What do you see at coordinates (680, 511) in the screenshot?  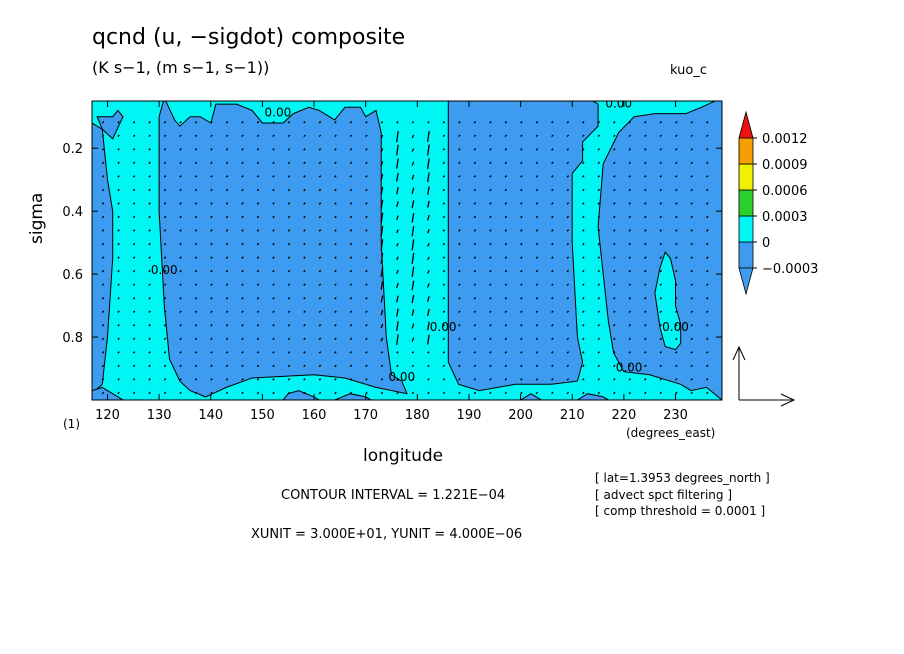 I see `note-threshold: [ comp threshold = 0.0001 ]` at bounding box center [680, 511].